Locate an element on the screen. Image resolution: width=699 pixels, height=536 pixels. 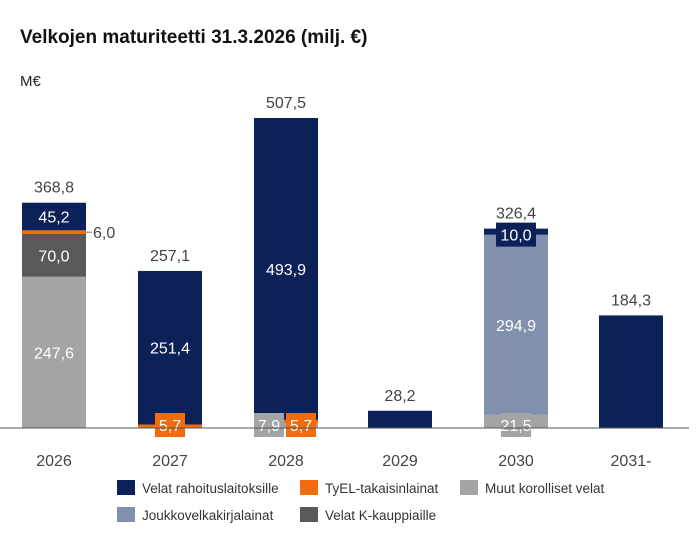
legend-swatch-joukkovelkakirjalainat is located at coordinates (126, 514).